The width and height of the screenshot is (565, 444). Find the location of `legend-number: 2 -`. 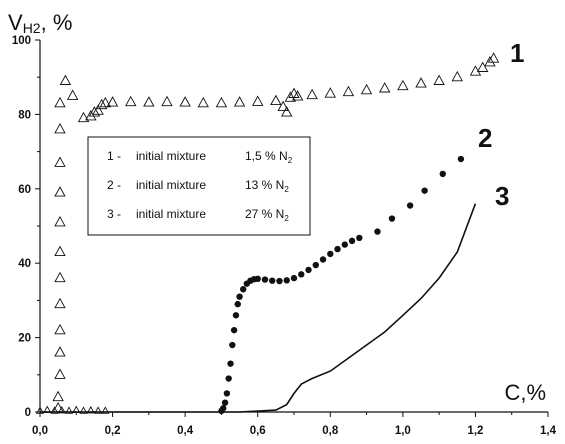

legend-number: 2 - is located at coordinates (114, 185).